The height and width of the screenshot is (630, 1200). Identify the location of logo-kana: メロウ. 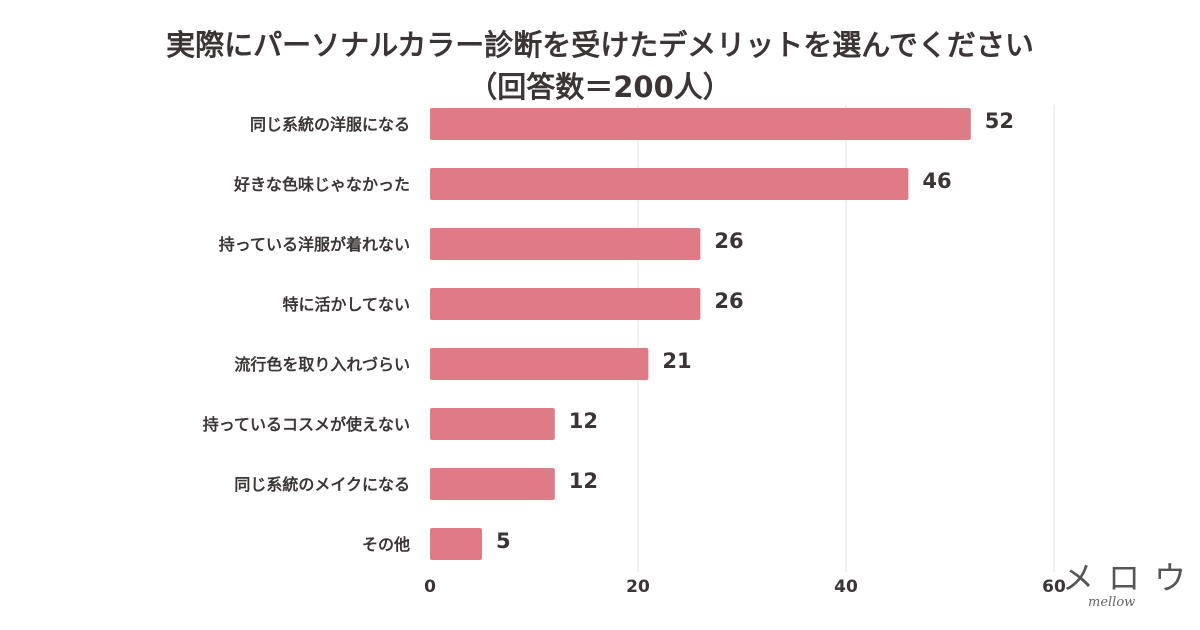
(1131, 578).